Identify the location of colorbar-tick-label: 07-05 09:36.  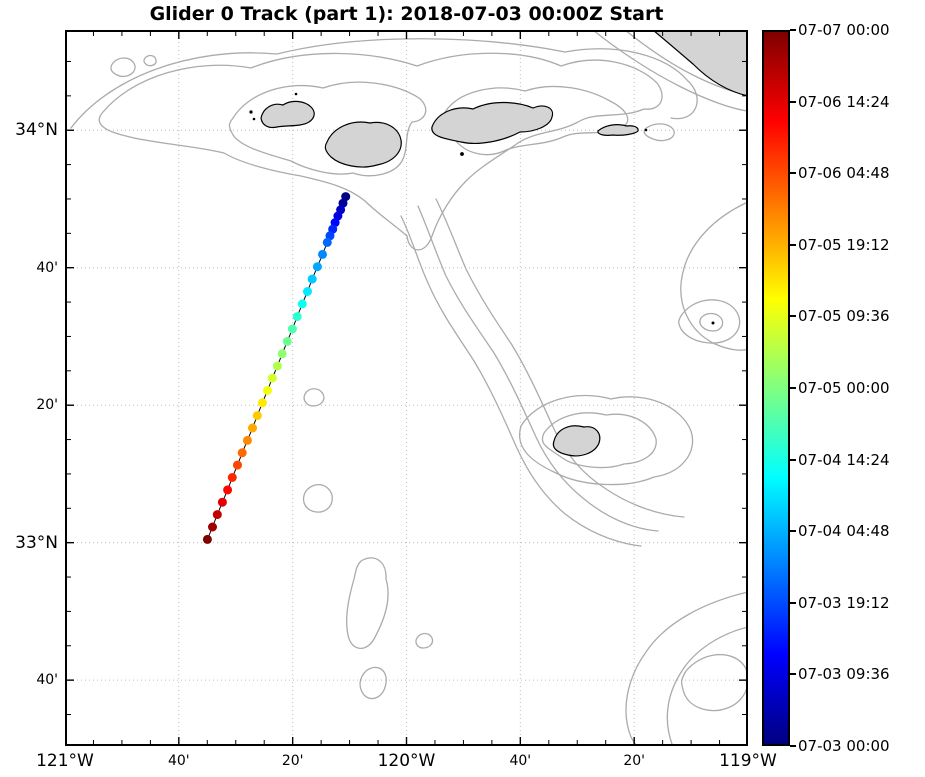
(844, 316).